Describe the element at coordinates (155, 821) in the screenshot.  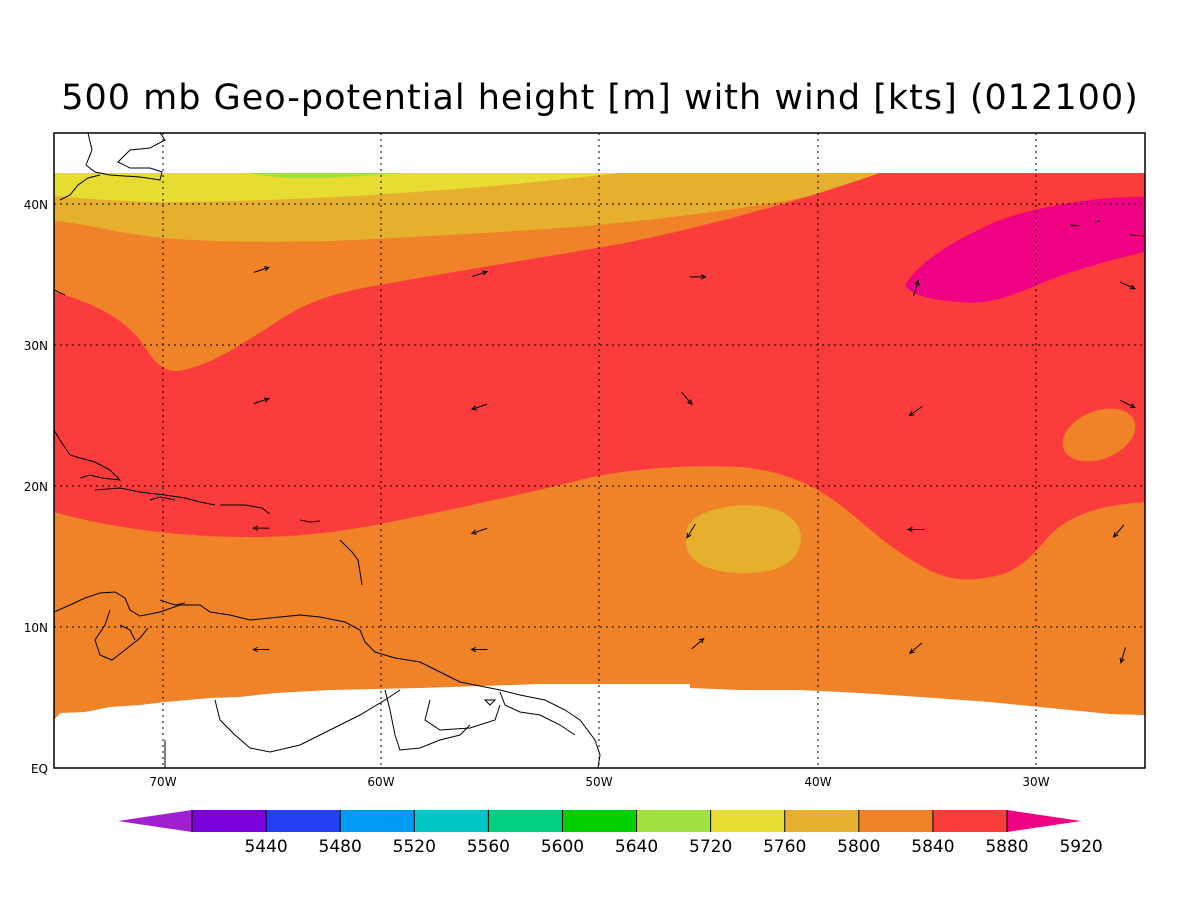
I see `colorbar-arrow-low` at that location.